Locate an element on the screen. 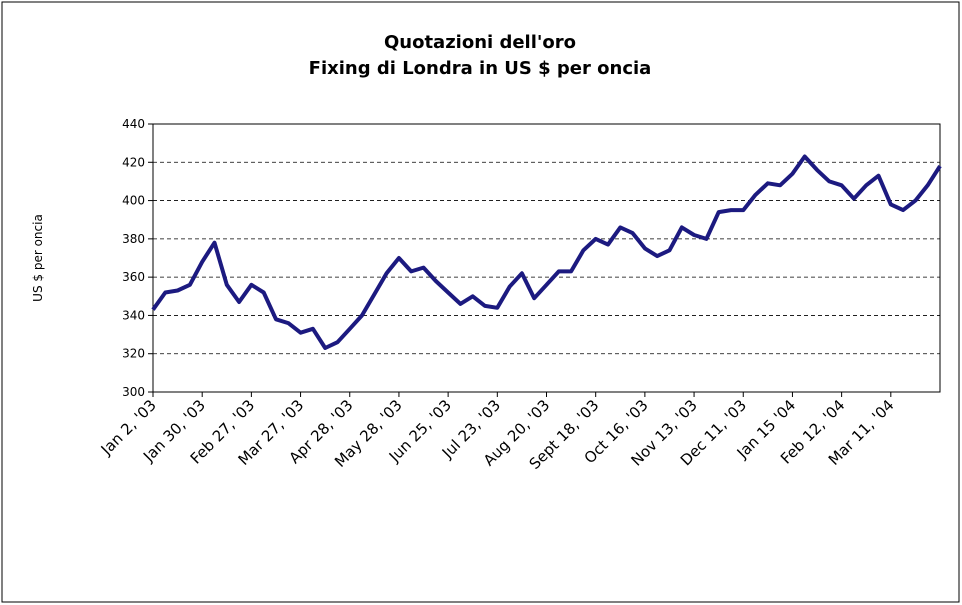 The image size is (962, 605). y-tick-label: 360 is located at coordinates (133, 277).